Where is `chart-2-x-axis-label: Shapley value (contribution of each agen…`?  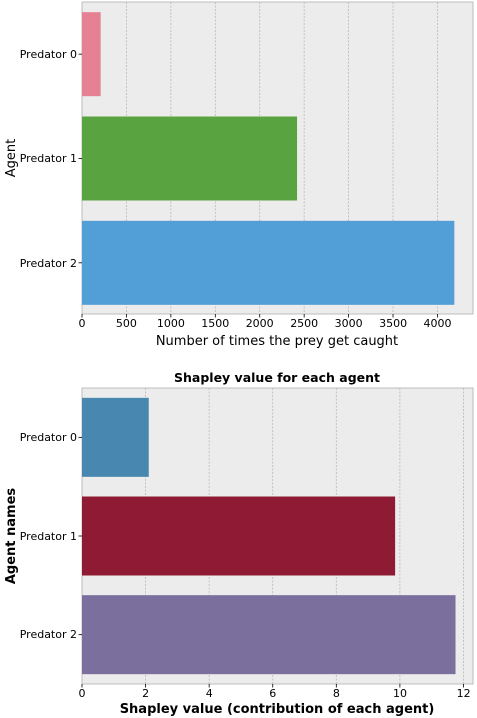
chart-2-x-axis-label: Shapley value (contribution of each agen… is located at coordinates (277, 709).